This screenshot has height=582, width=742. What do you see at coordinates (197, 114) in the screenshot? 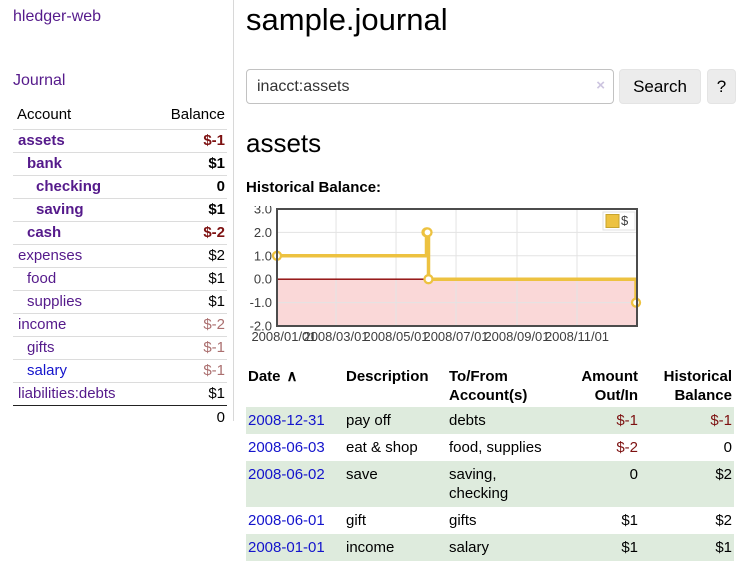
I see `accounts-header-balance: Balance` at bounding box center [197, 114].